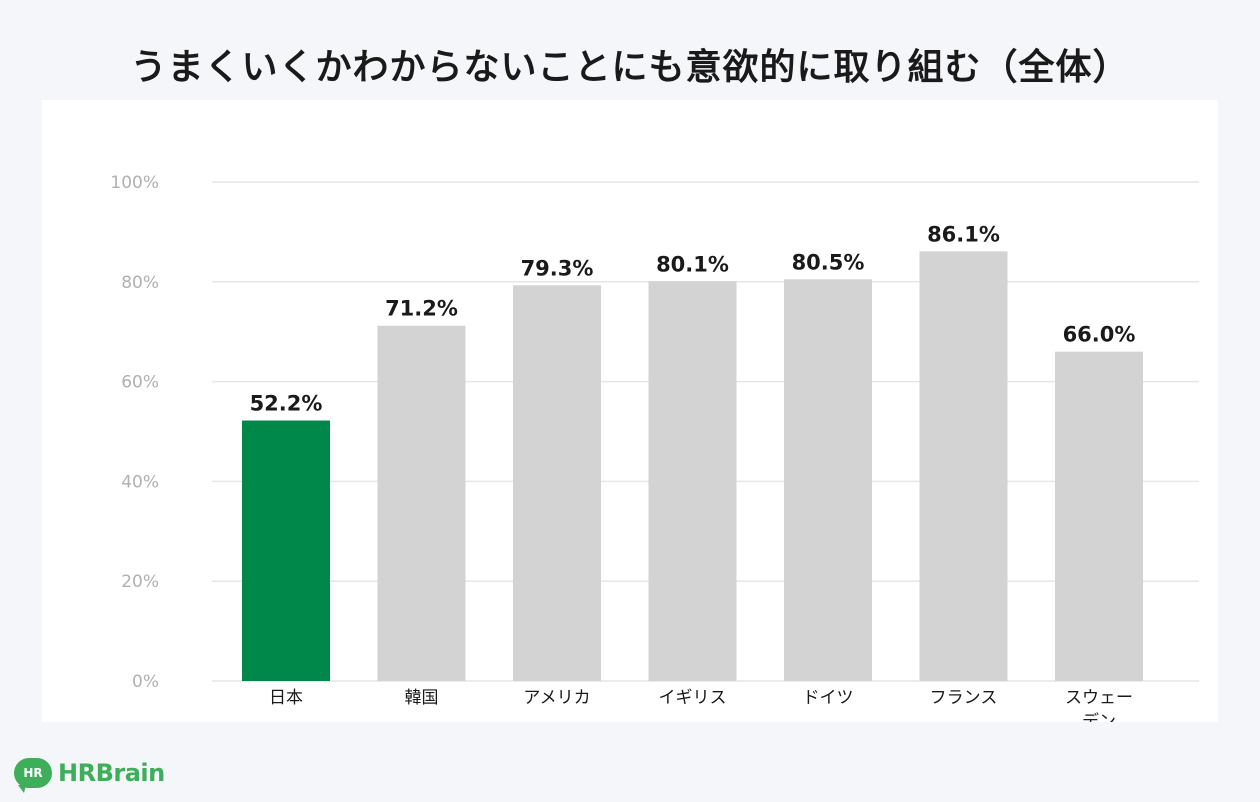 The height and width of the screenshot is (802, 1260). Describe the element at coordinates (1099, 716) in the screenshot. I see `category-label: デン` at that location.